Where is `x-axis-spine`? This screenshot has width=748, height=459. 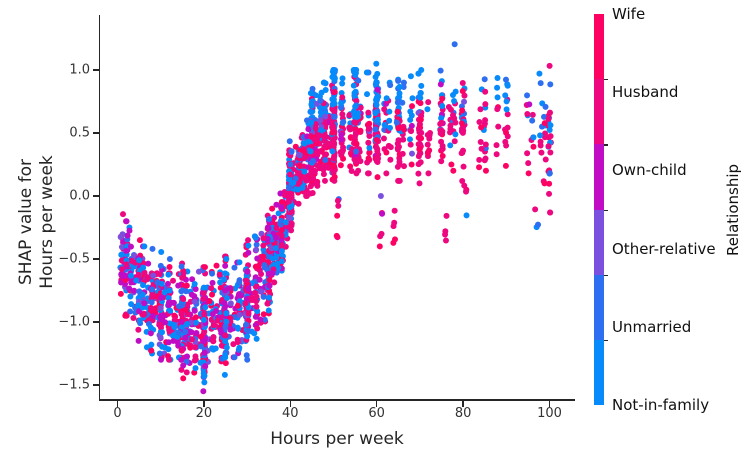 x-axis-spine is located at coordinates (337, 400).